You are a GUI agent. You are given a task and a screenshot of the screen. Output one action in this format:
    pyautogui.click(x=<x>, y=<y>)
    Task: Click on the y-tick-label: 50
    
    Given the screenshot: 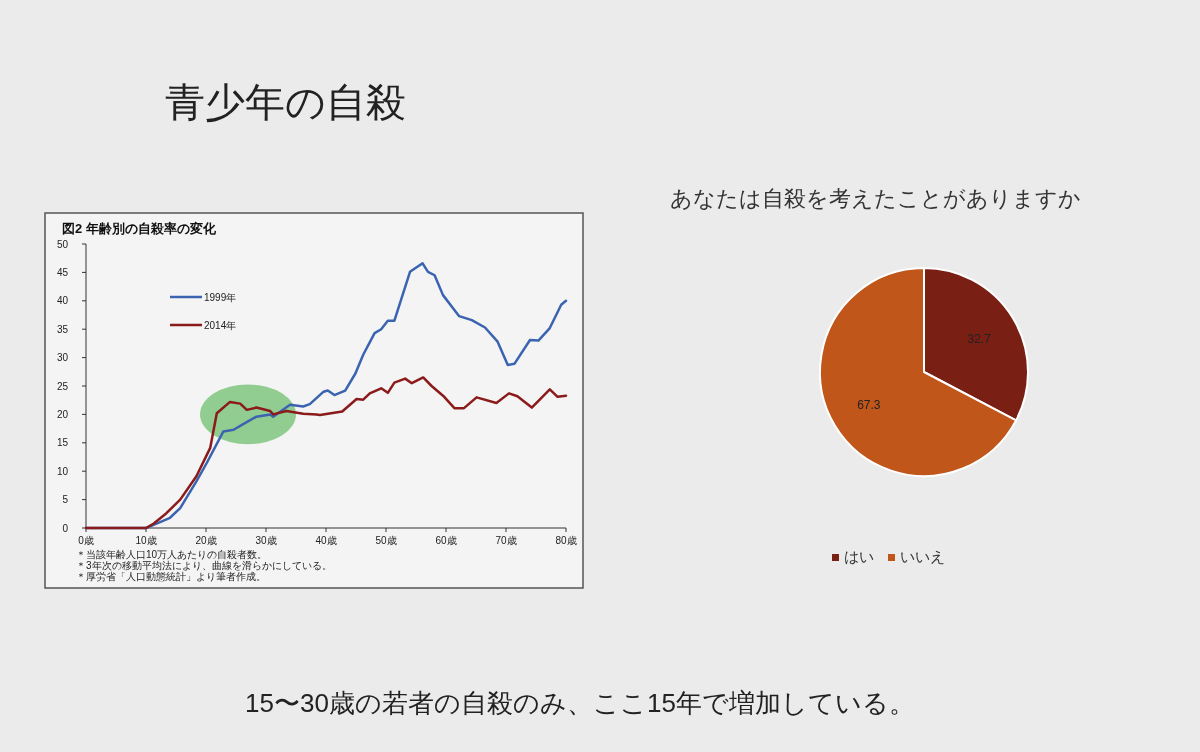 What is the action you would take?
    pyautogui.click(x=62, y=244)
    